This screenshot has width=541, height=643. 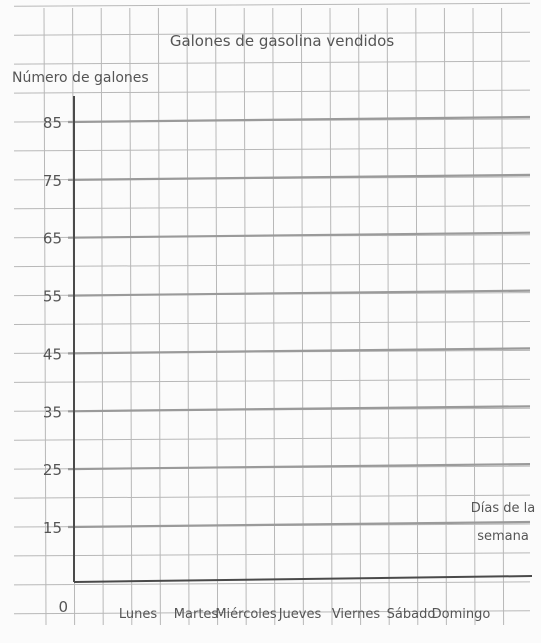 I want to click on x-axis-line, so click(x=303, y=579).